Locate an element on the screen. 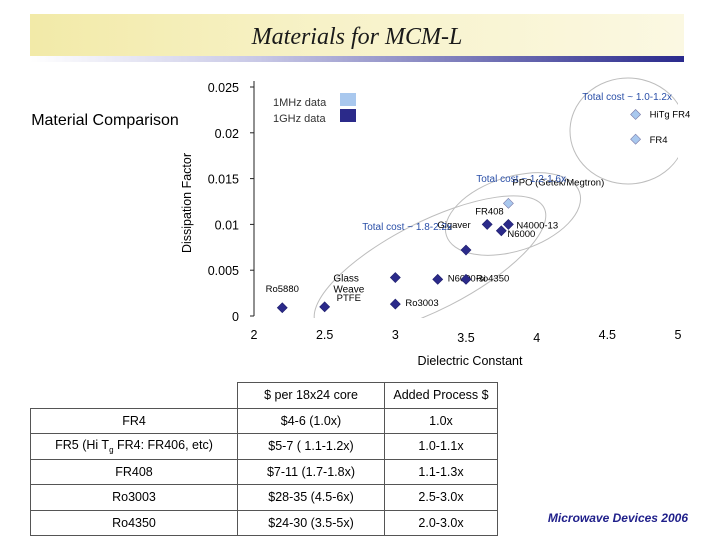 This screenshot has height=540, width=720. ellipse-low-cost is located at coordinates (430, 256).